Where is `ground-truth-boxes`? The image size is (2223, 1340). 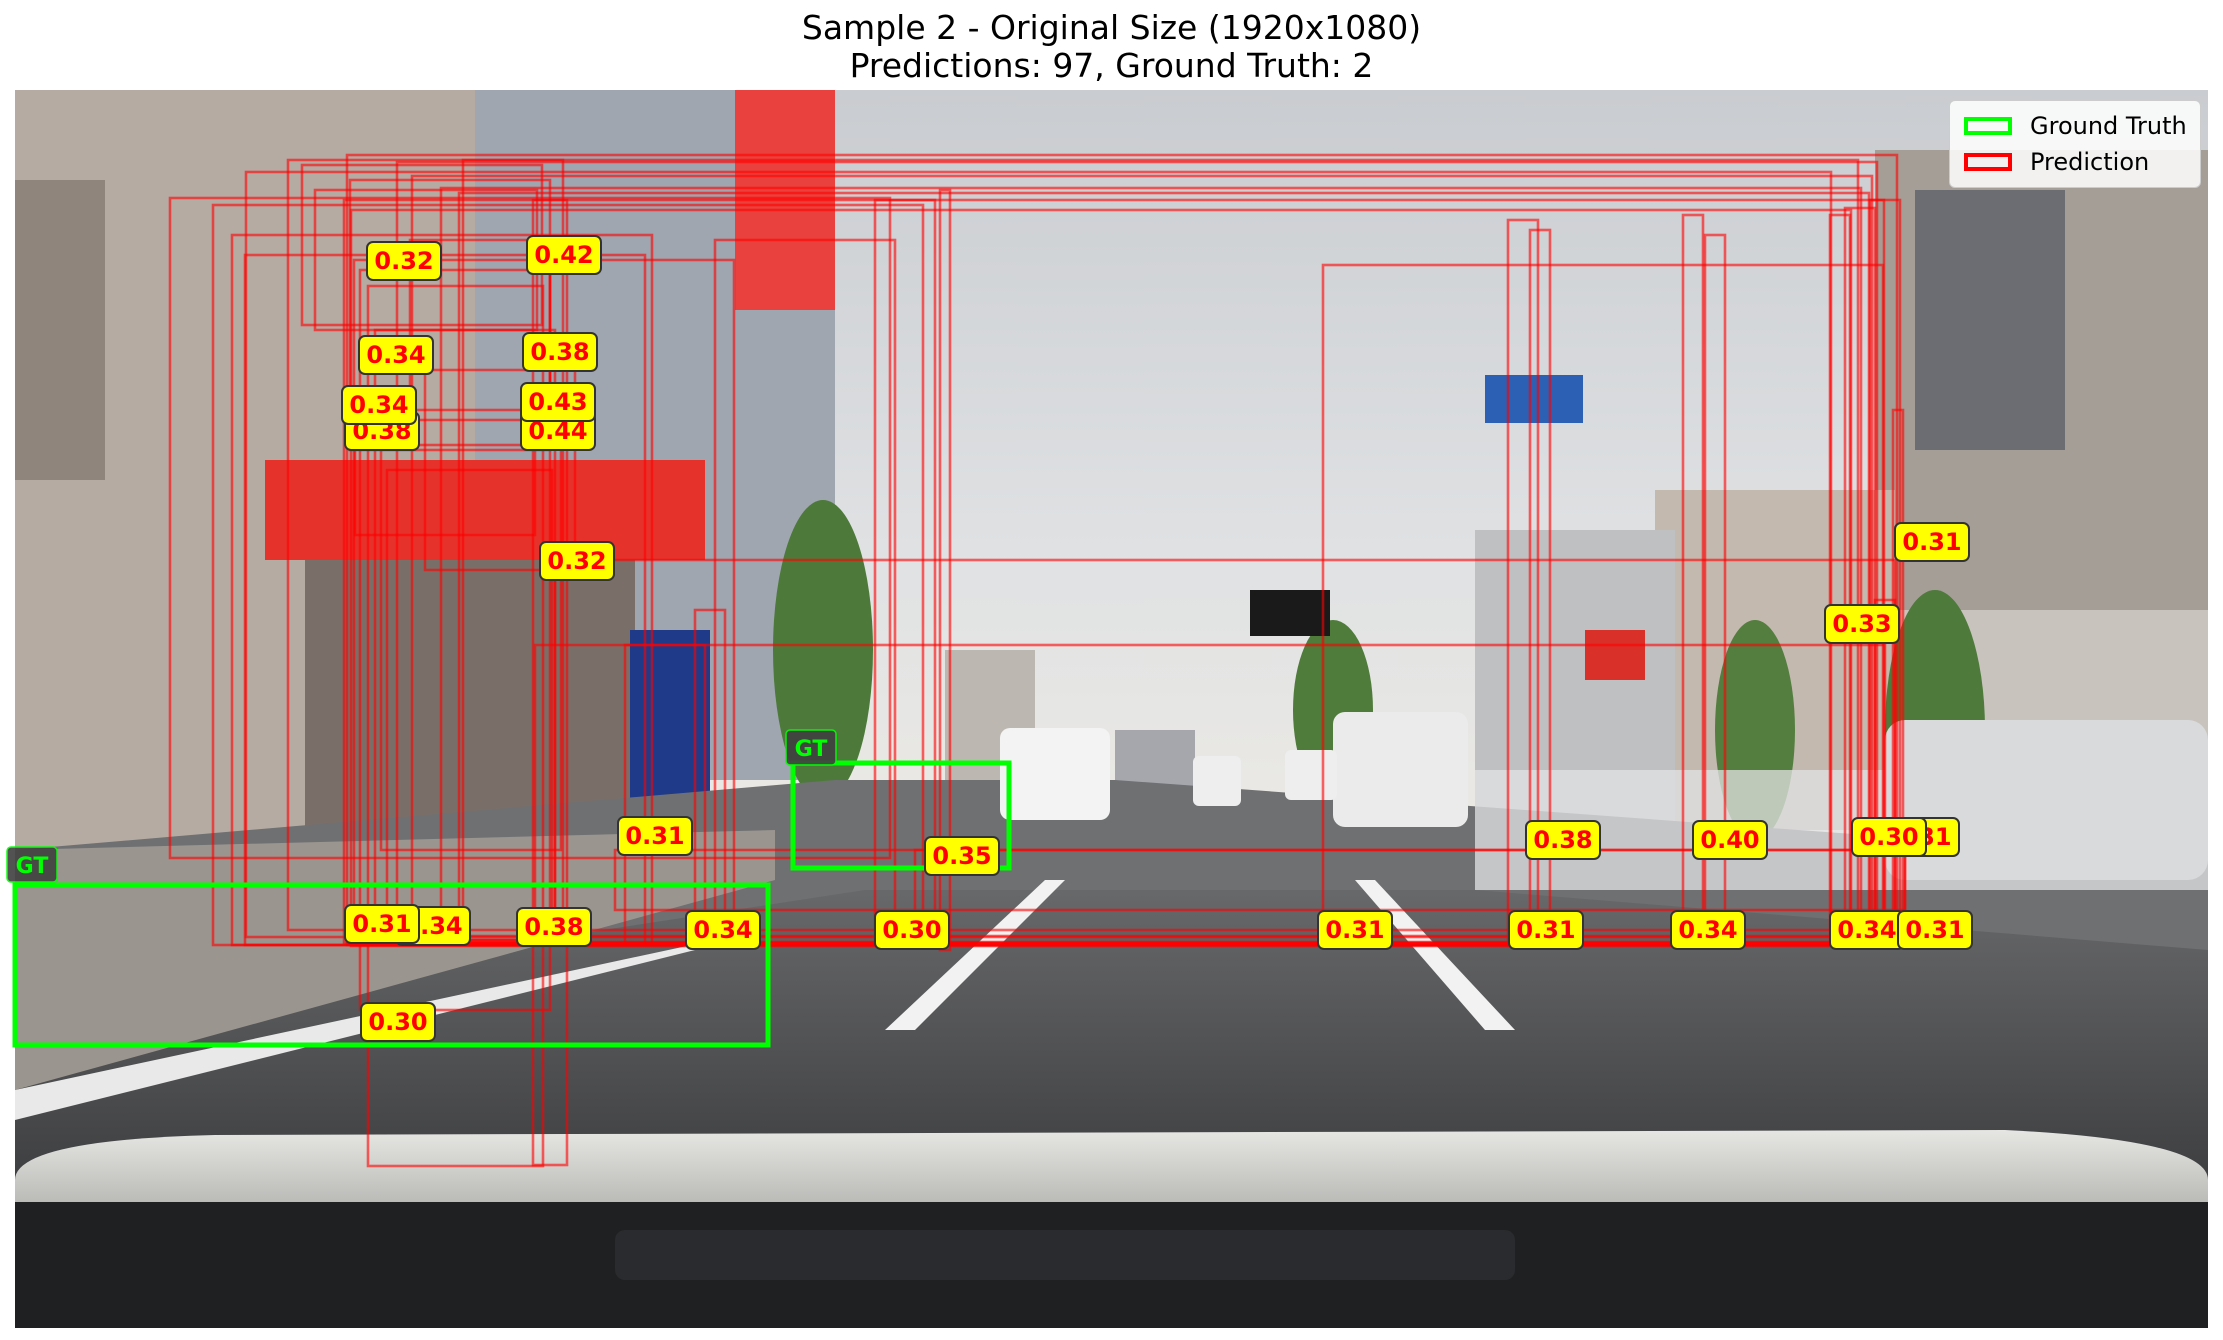
ground-truth-boxes is located at coordinates (512, 904).